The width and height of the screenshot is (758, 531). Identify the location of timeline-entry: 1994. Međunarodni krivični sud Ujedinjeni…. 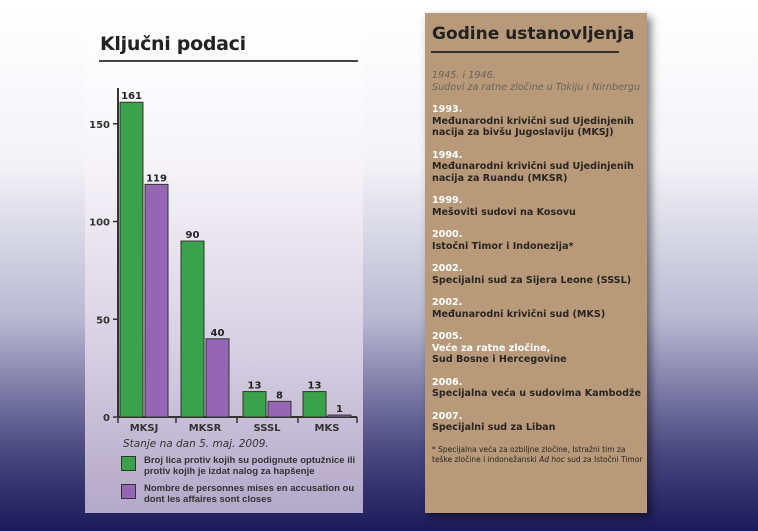
(539, 167).